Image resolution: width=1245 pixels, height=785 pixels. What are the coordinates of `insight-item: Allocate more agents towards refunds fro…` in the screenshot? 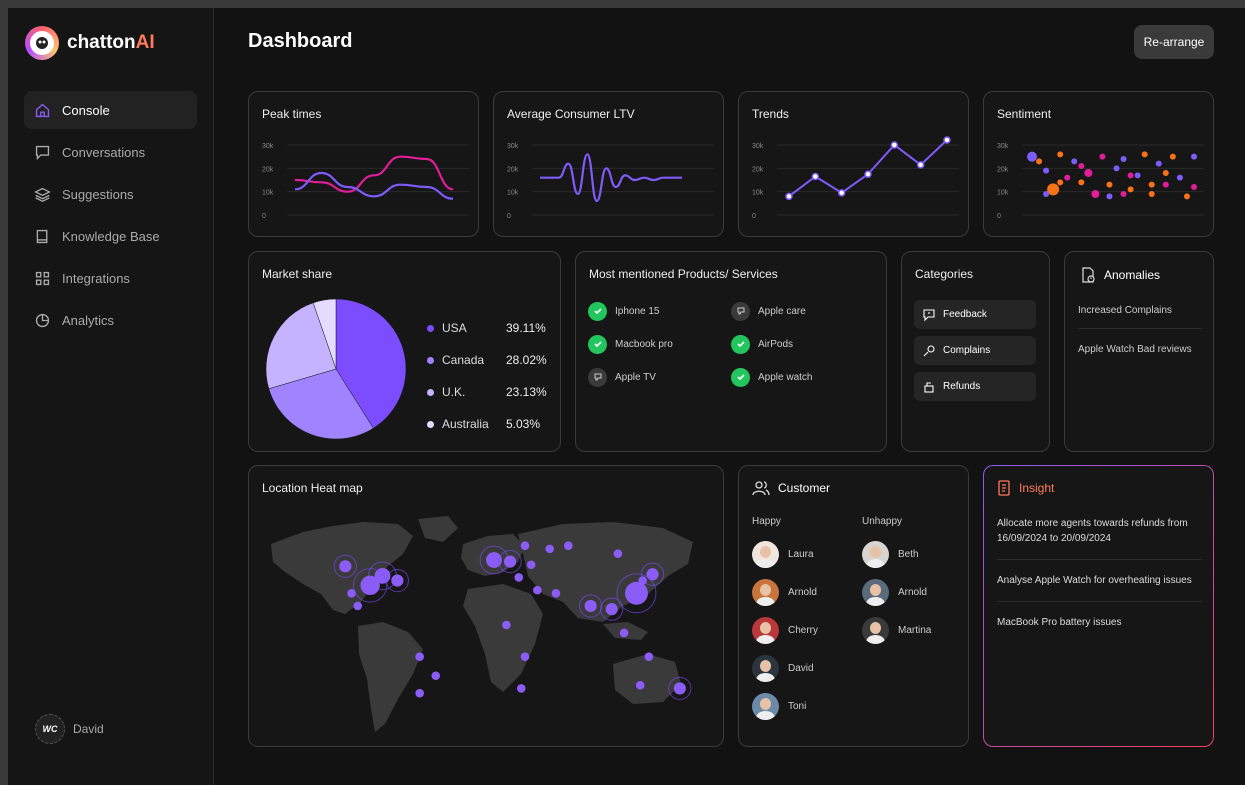 It's located at (1099, 538).